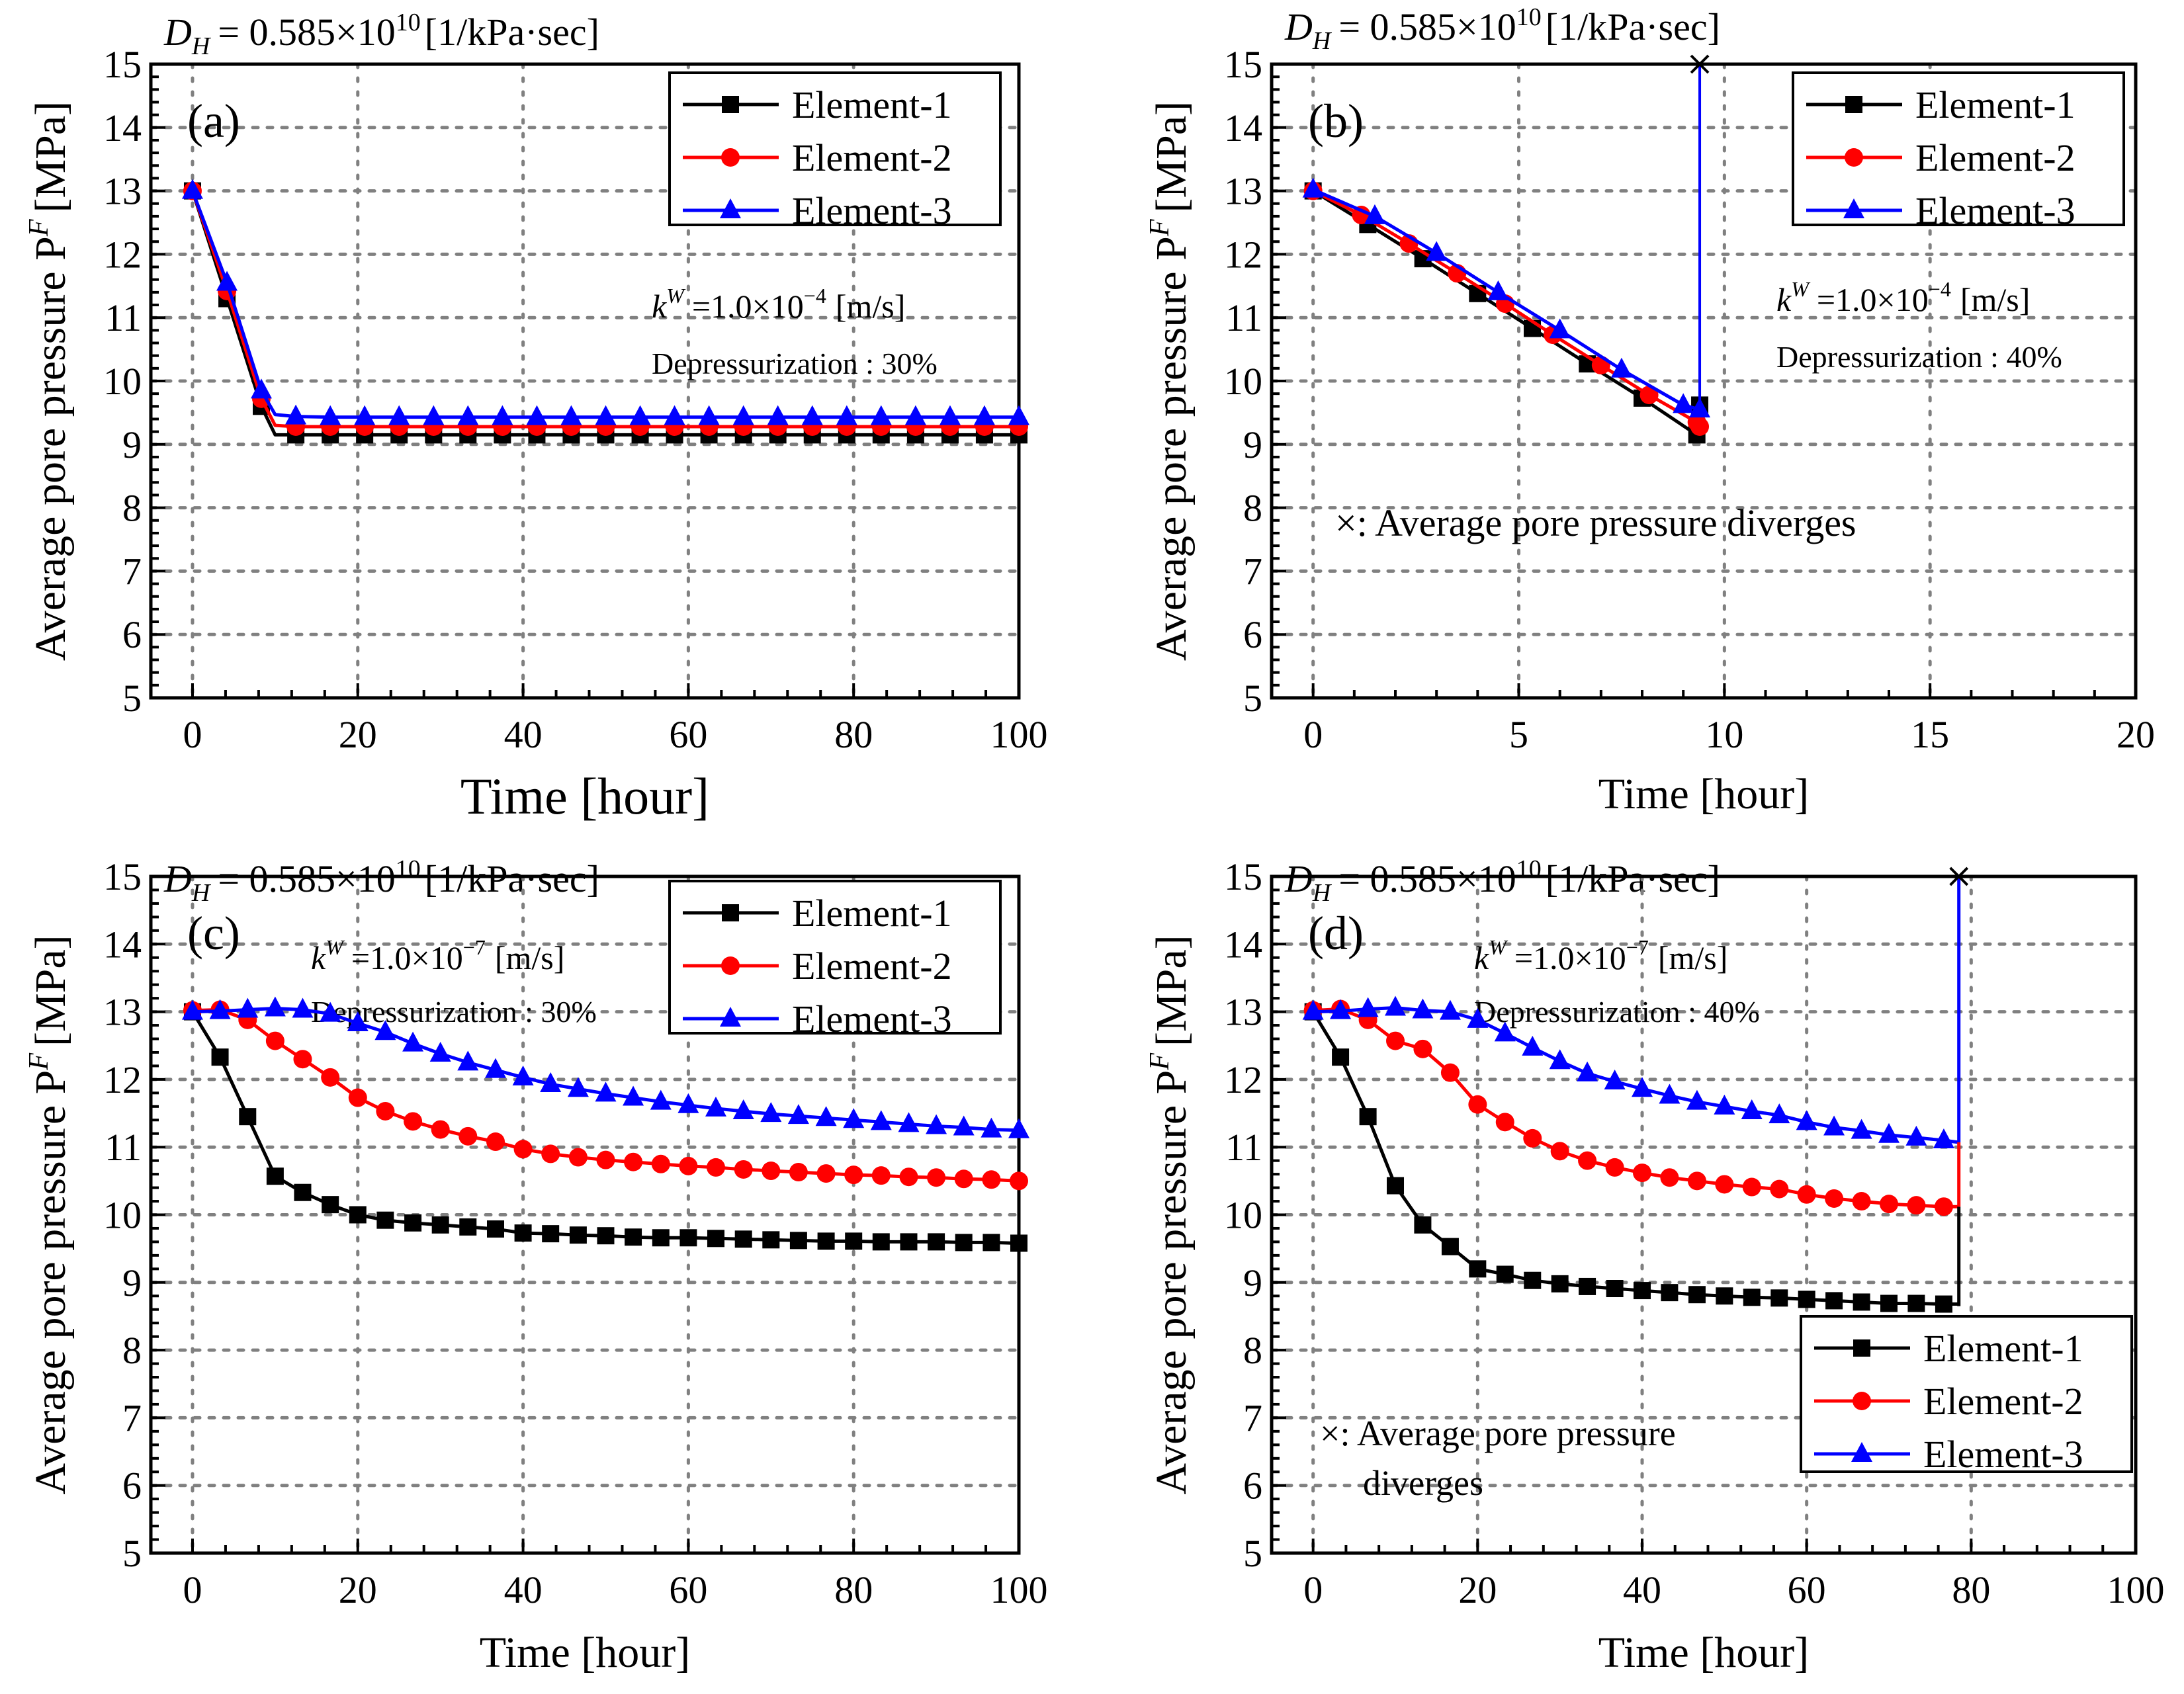  What do you see at coordinates (1160, 1062) in the screenshot?
I see `y-axis-label-sup: F` at bounding box center [1160, 1062].